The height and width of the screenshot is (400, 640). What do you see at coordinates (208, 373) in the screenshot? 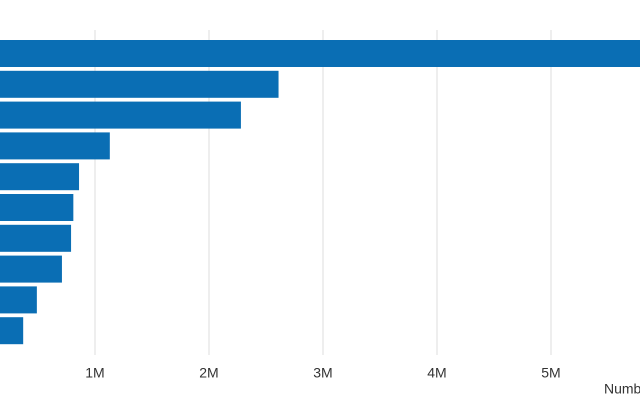
I see `x-tick-label: 2M` at bounding box center [208, 373].